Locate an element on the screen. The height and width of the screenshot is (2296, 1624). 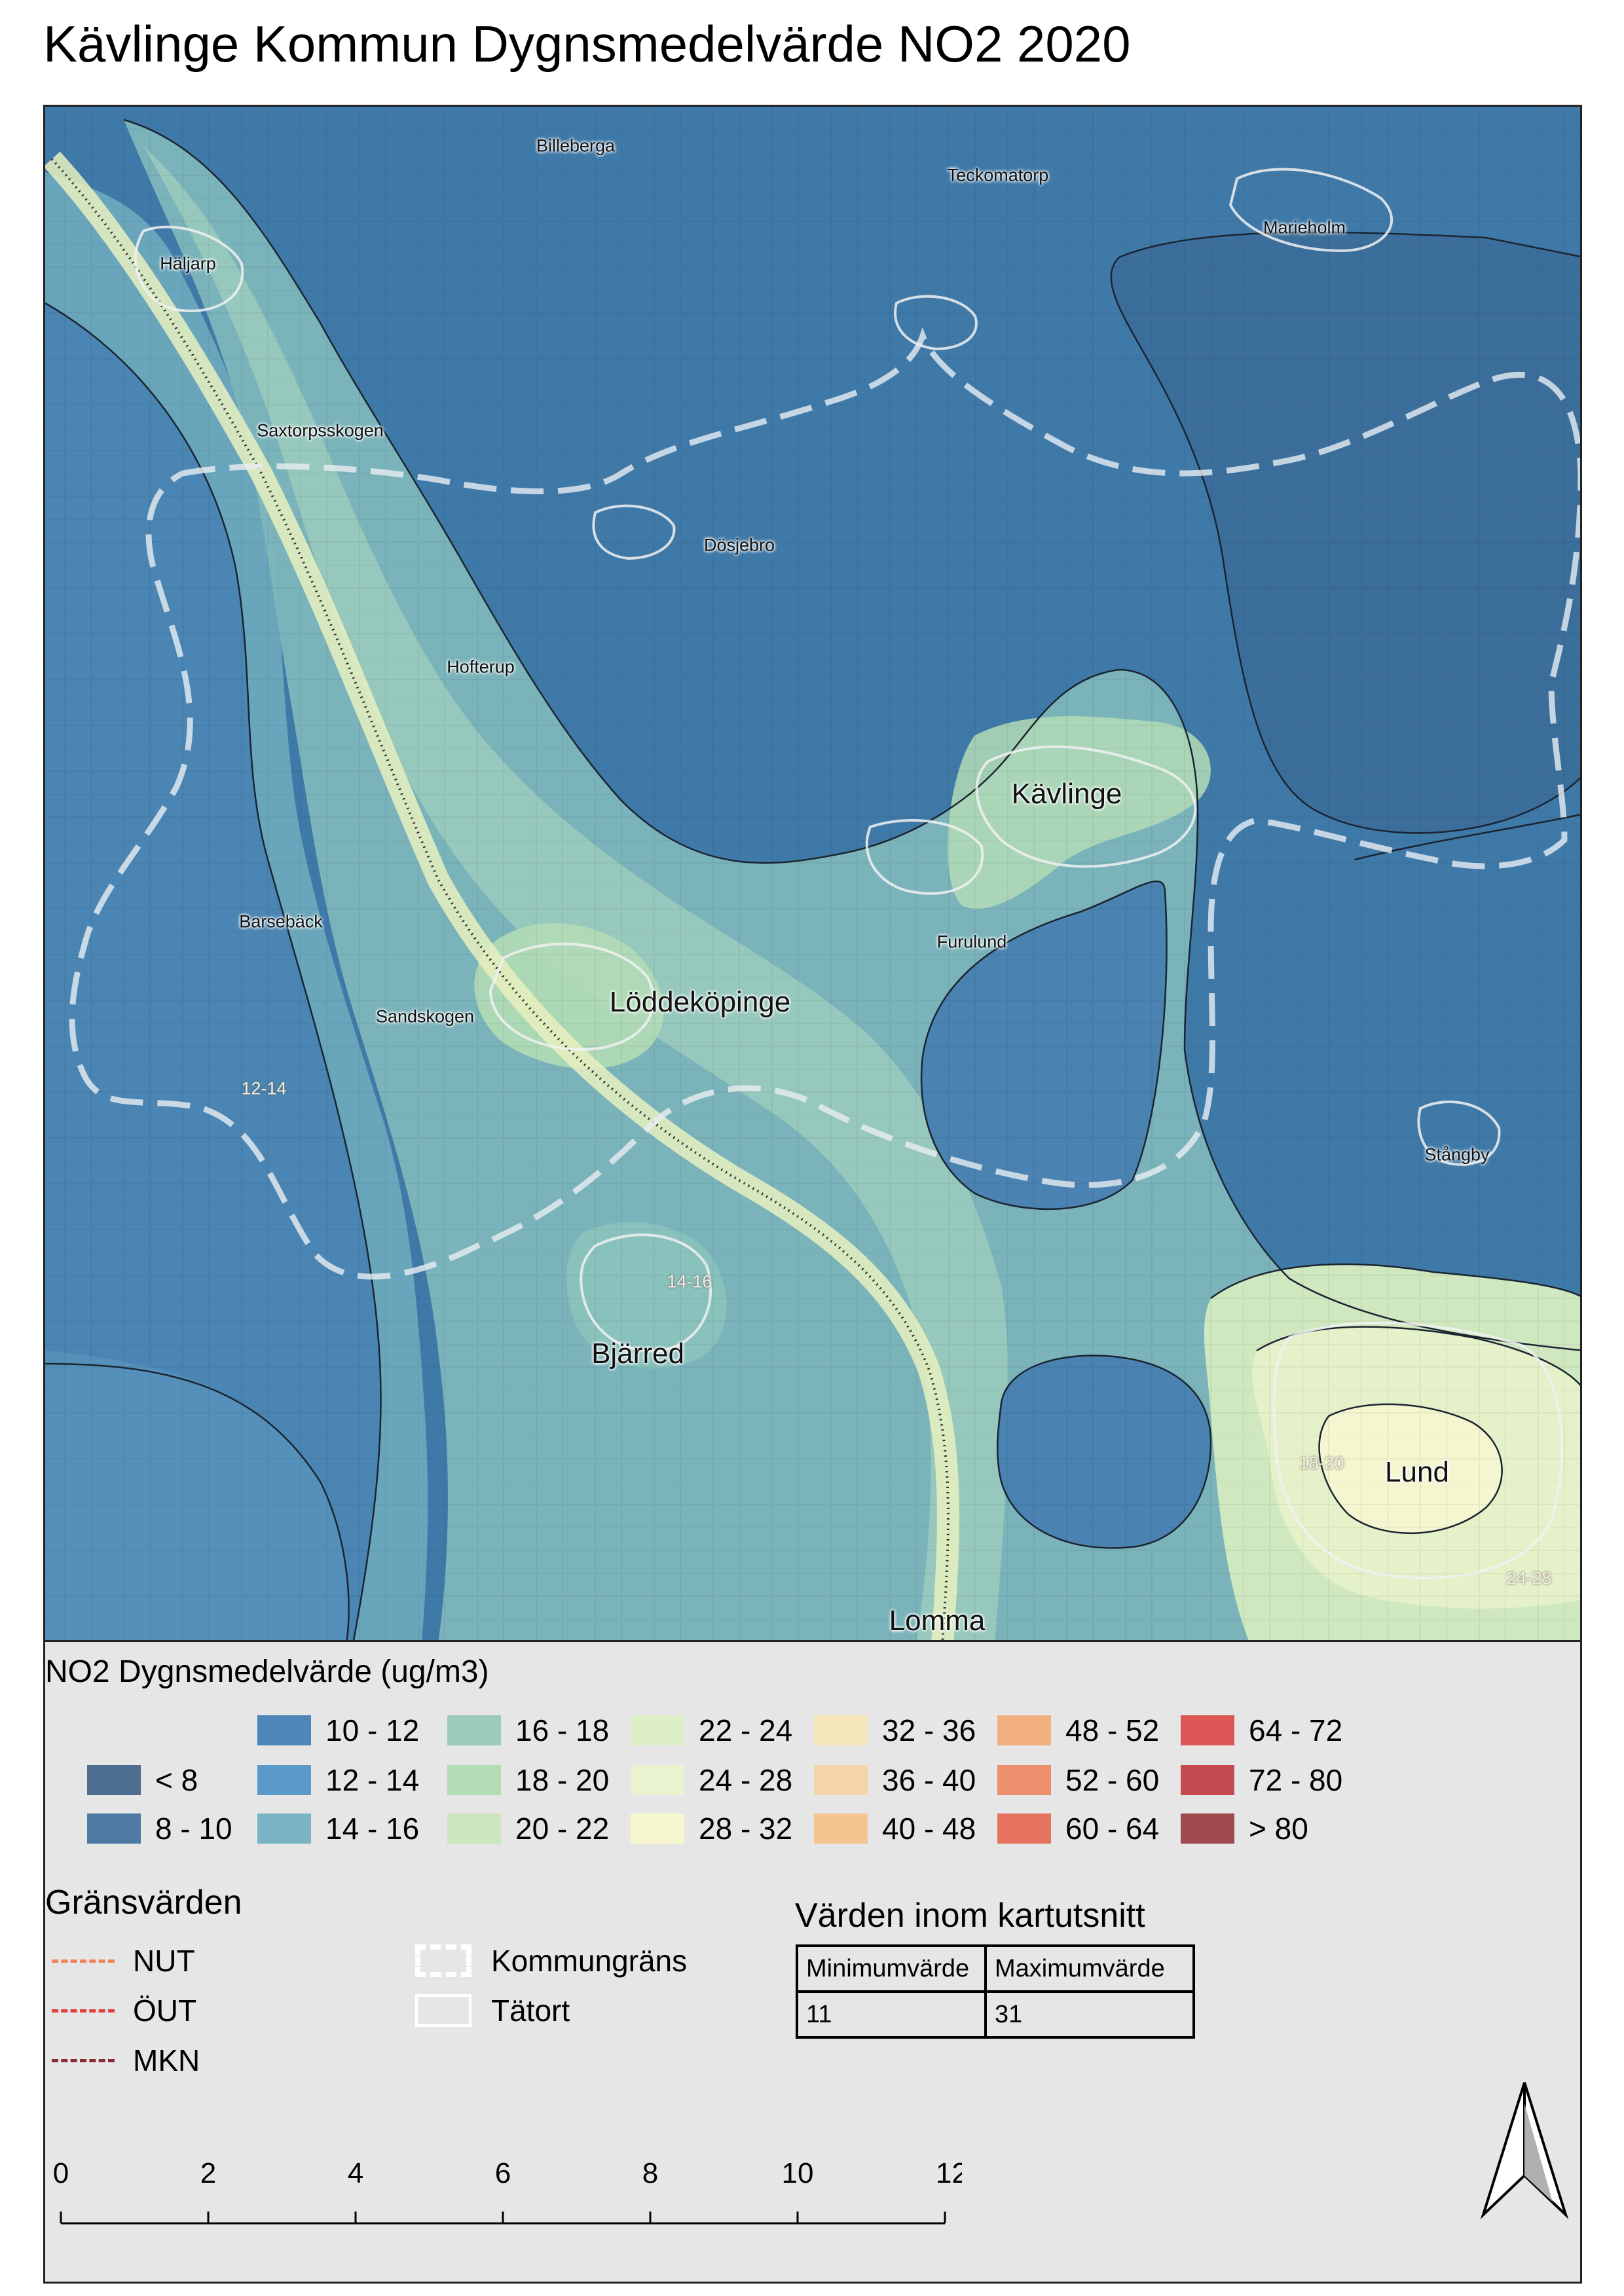
legend-class-label: 72 - 80 is located at coordinates (1296, 1780).